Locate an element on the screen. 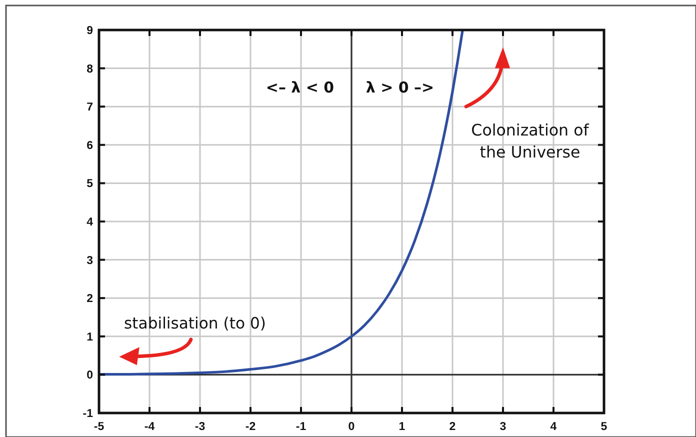 This screenshot has height=437, width=696. x-tick-label: 3 is located at coordinates (503, 427).